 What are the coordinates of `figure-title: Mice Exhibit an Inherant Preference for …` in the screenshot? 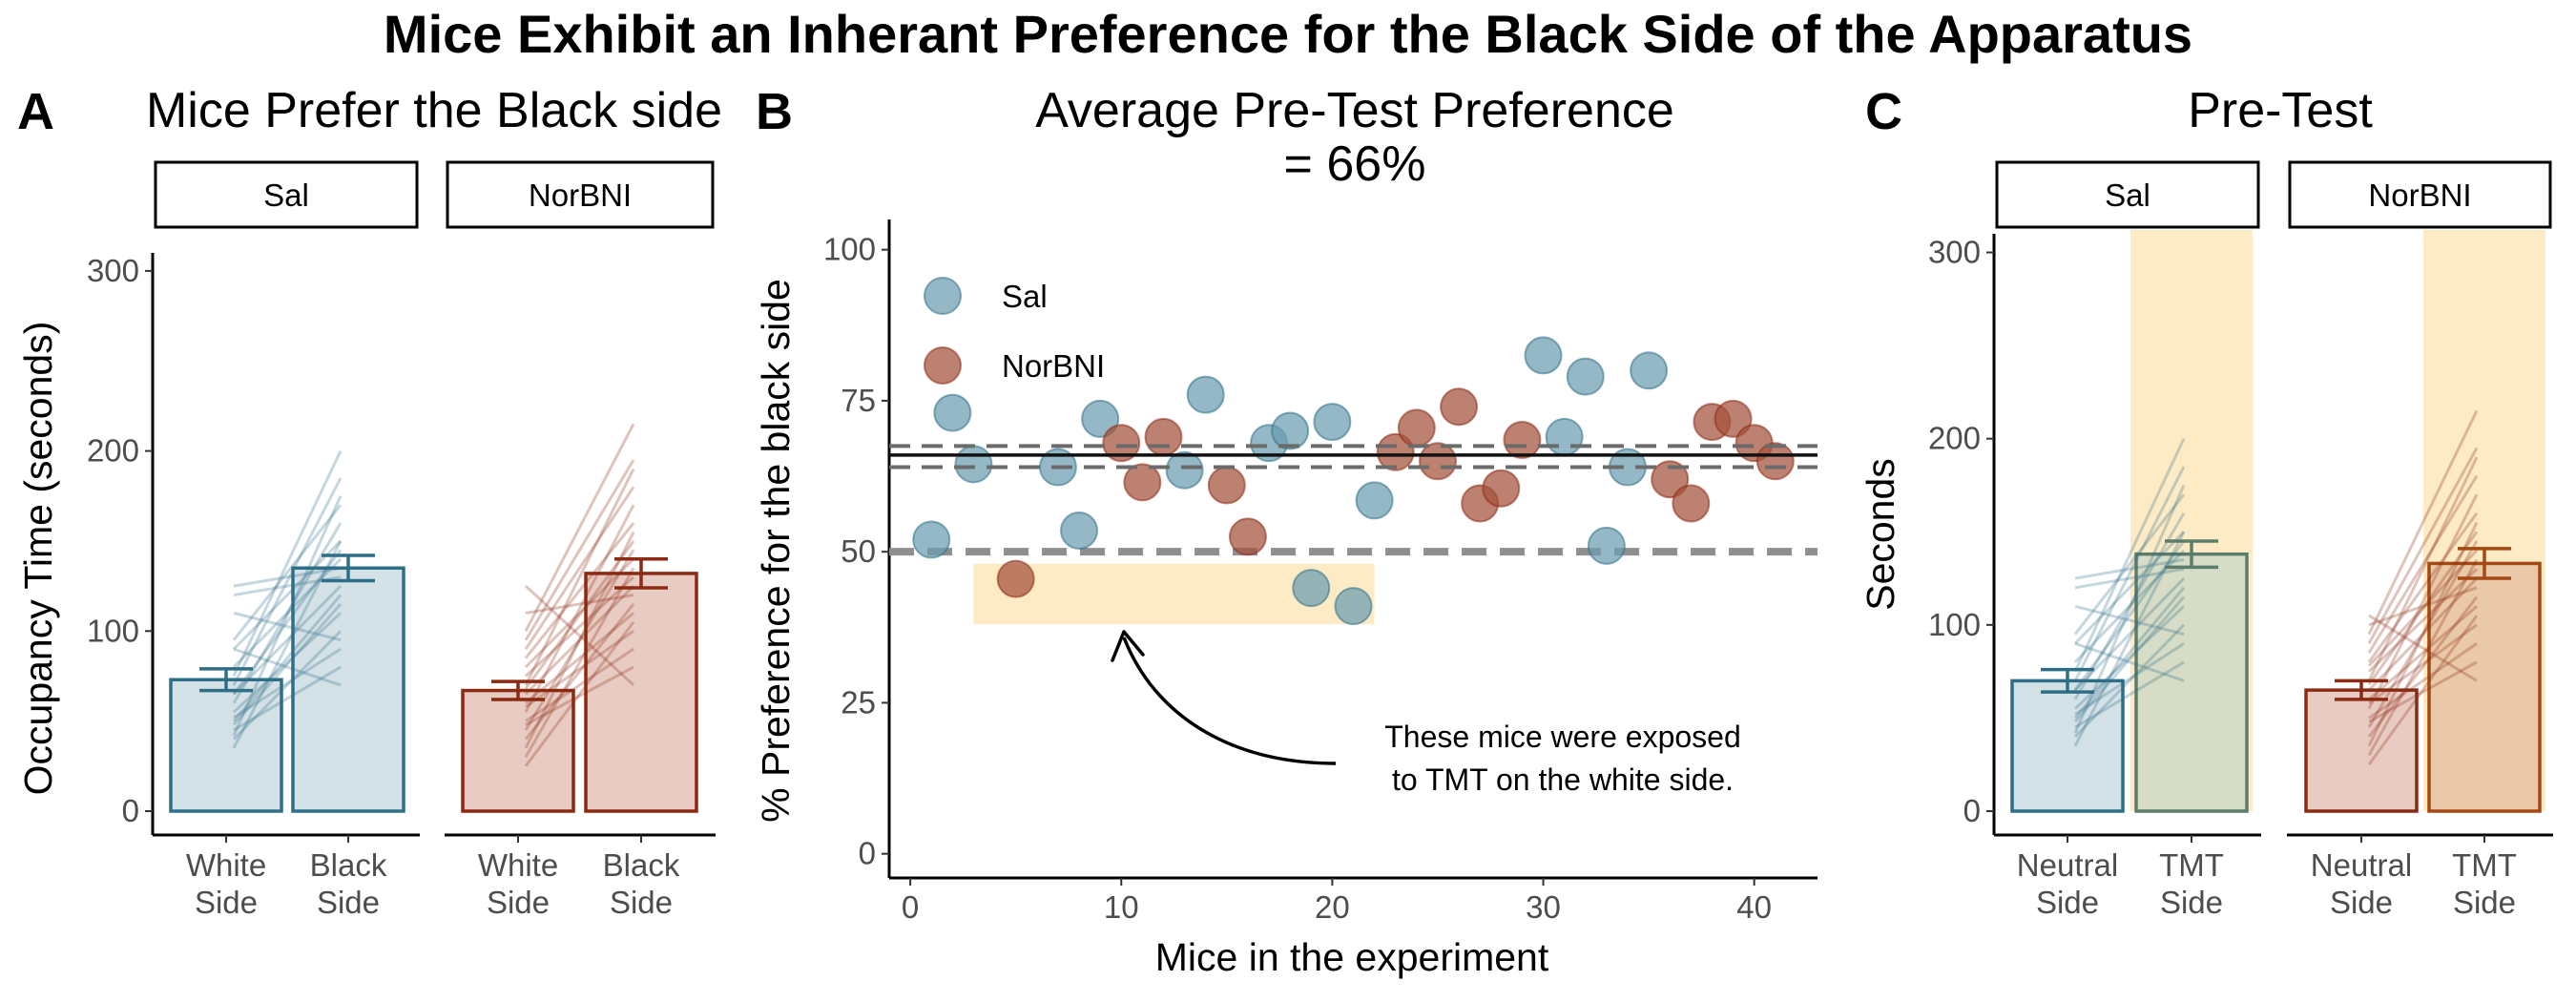 It's located at (1288, 34).